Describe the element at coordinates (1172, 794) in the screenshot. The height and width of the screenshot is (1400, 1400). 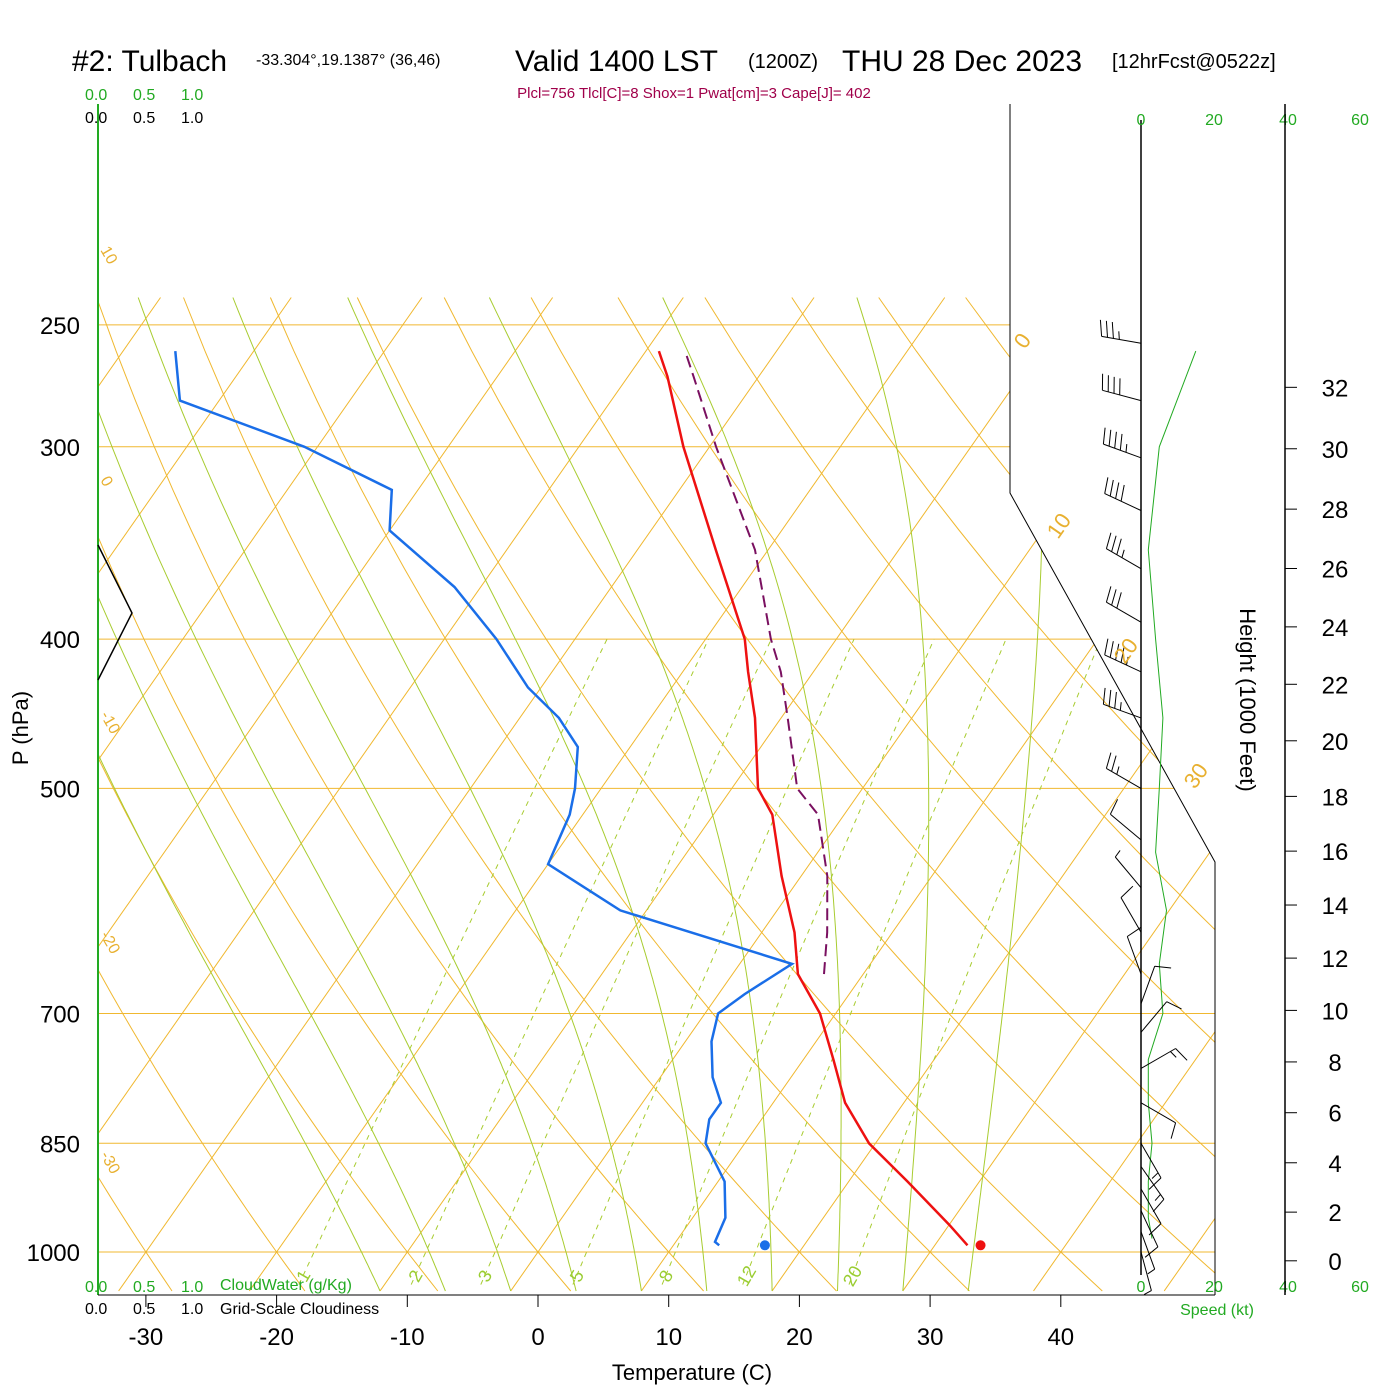
I see `wind-speed-profile` at that location.